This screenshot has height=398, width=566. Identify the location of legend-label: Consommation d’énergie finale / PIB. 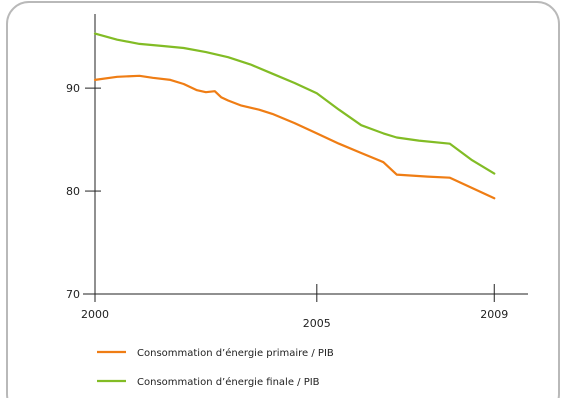
(228, 382).